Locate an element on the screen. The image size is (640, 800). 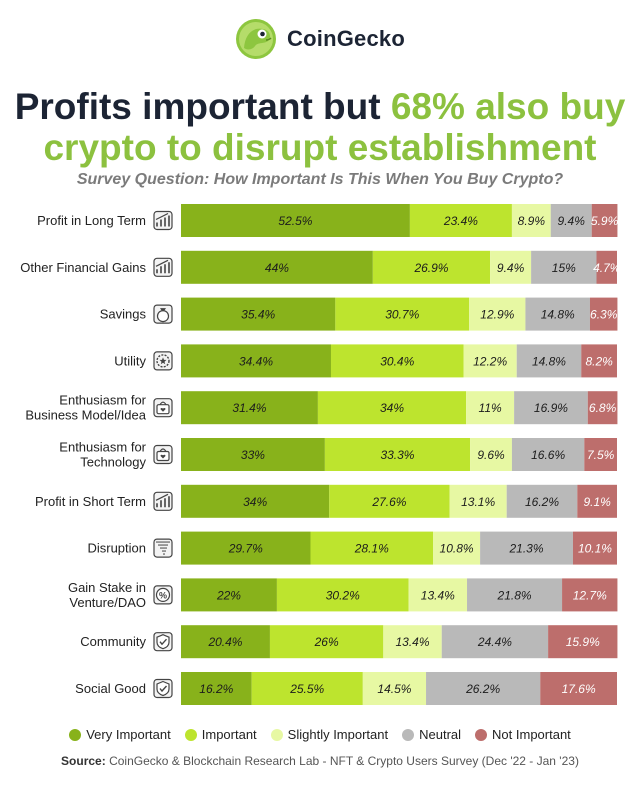
legend-label: Neutral is located at coordinates (440, 734).